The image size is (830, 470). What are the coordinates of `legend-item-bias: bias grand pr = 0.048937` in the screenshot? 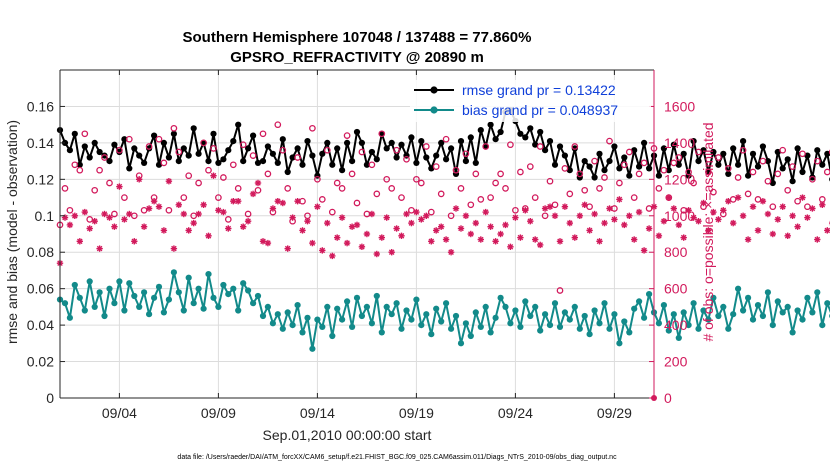 It's located at (516, 110).